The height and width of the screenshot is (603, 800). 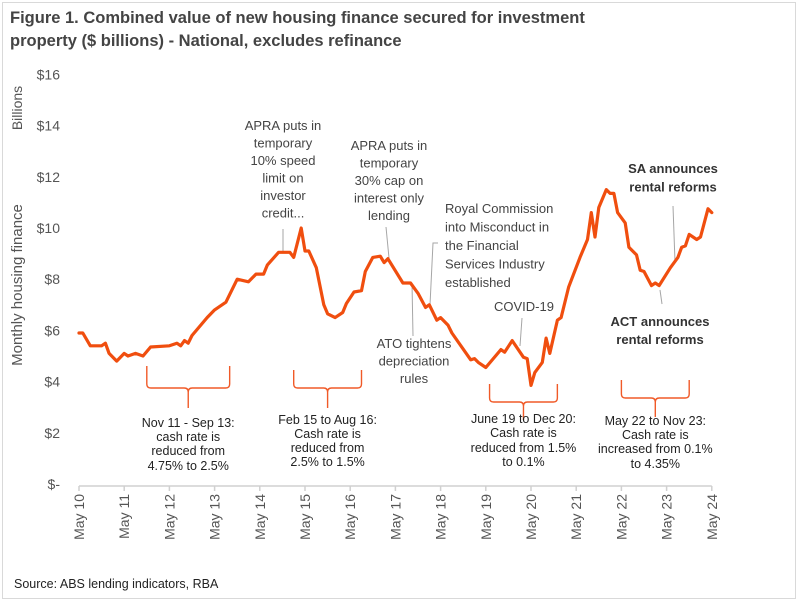 What do you see at coordinates (389, 180) in the screenshot?
I see `annotation-label: 30% cap on` at bounding box center [389, 180].